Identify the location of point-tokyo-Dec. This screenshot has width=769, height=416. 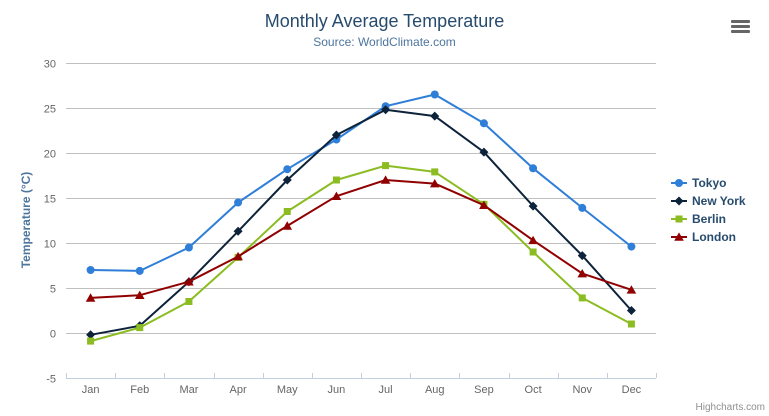
(631, 246).